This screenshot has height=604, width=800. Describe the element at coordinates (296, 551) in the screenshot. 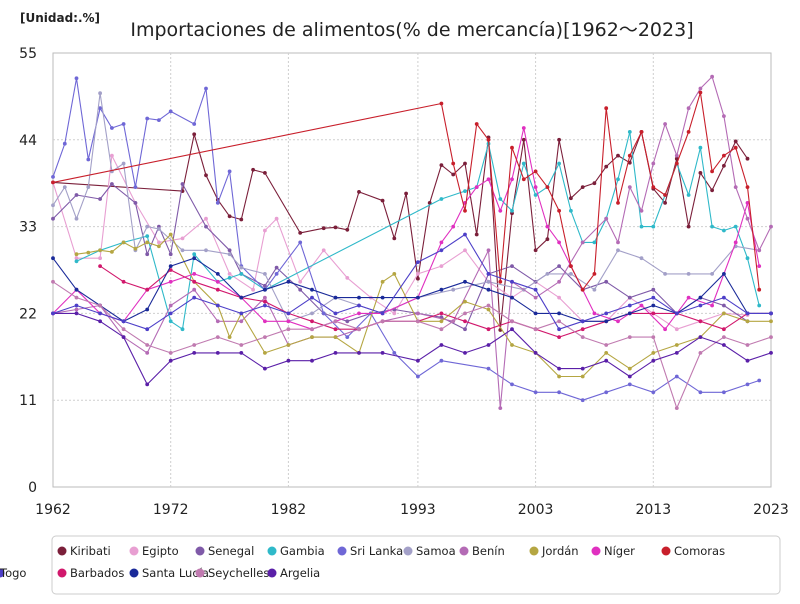

I see `legend-item: Gambia` at that location.